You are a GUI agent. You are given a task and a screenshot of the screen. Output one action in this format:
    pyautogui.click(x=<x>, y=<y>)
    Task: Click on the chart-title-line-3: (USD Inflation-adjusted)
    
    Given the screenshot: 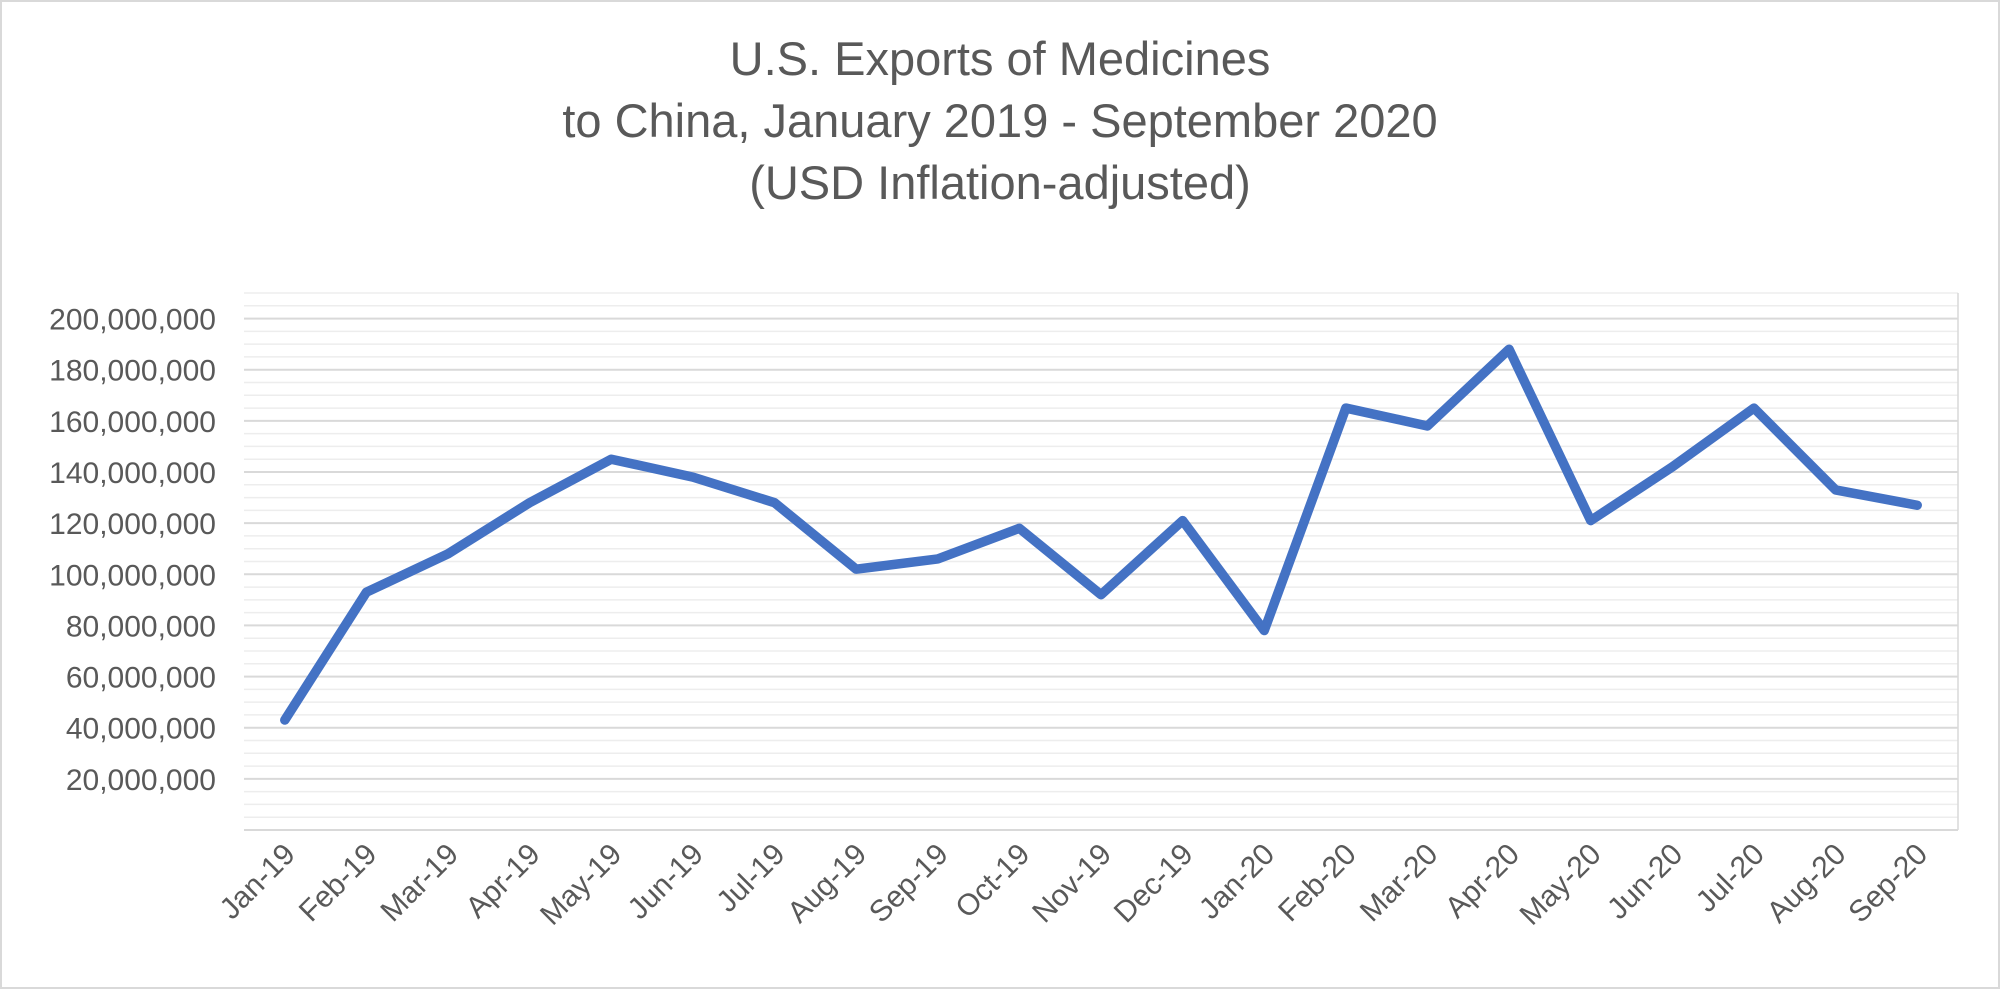 What is the action you would take?
    pyautogui.click(x=1000, y=182)
    